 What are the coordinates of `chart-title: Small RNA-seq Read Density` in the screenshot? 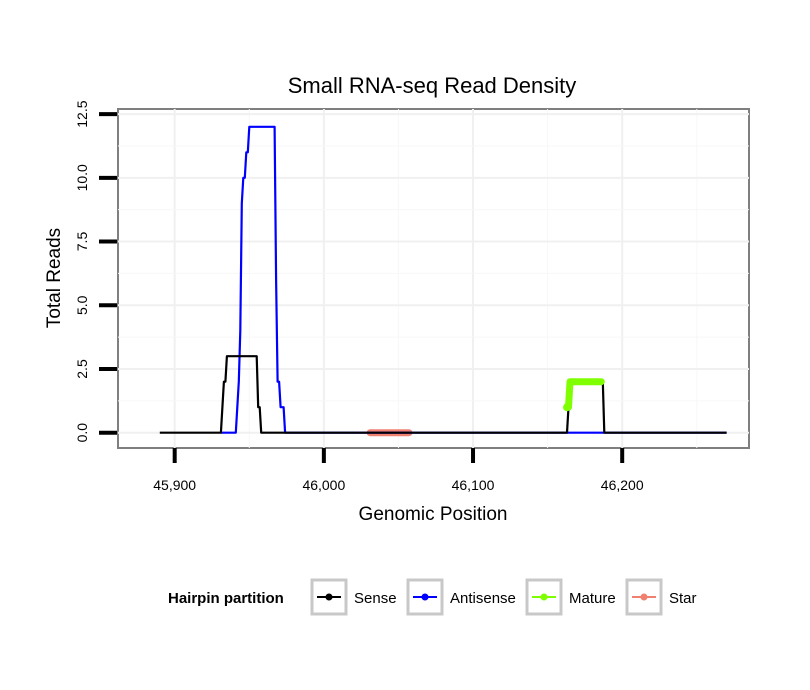 It's located at (432, 85).